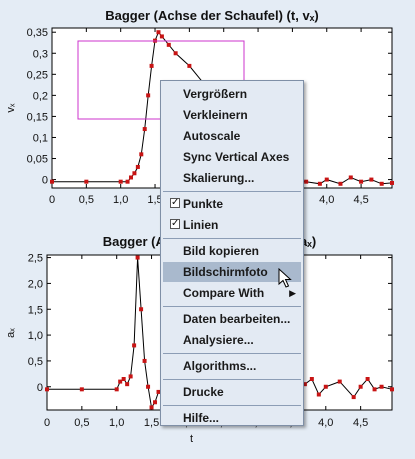 The width and height of the screenshot is (415, 459). What do you see at coordinates (154, 200) in the screenshot?
I see `x-tick-label: 1,5` at bounding box center [154, 200].